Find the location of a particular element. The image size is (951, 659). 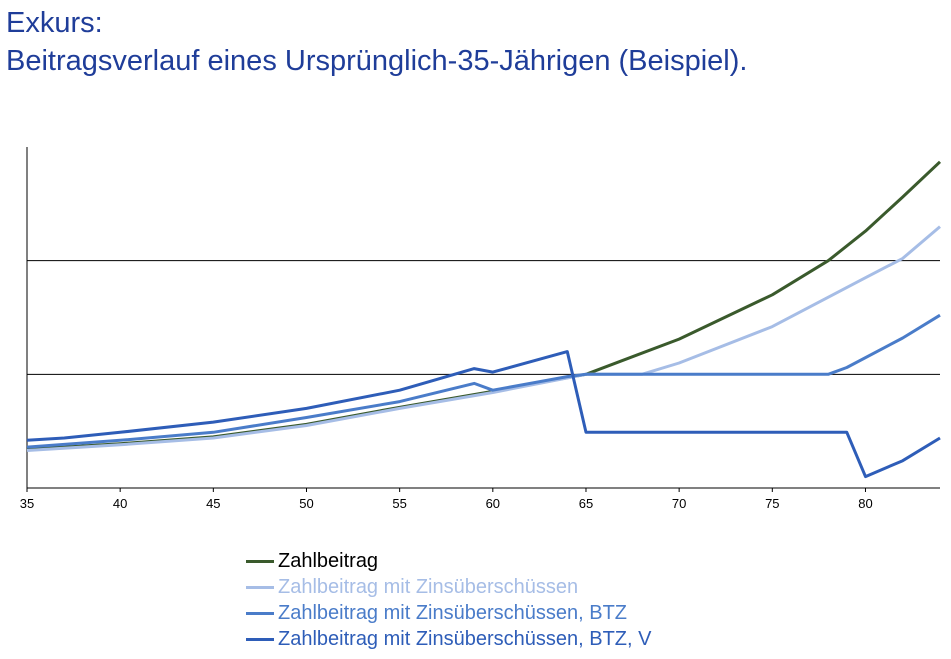

x-tick-label-65: 65 is located at coordinates (586, 503).